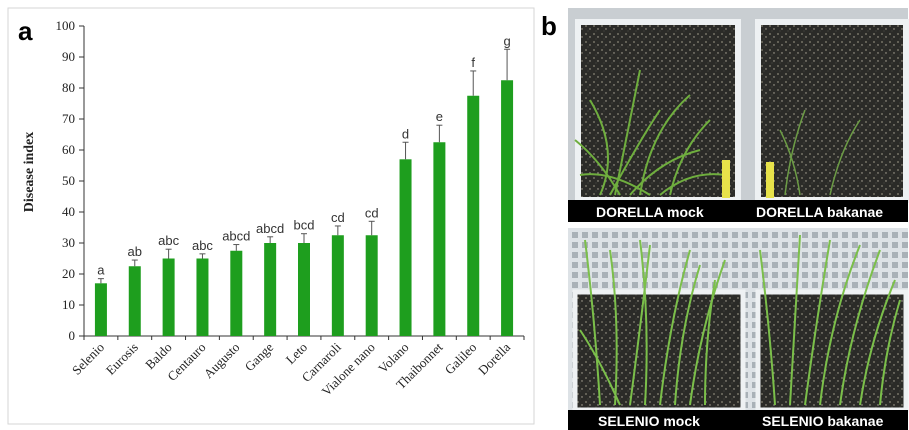  I want to click on y-tick-label: 60, so click(68, 149).